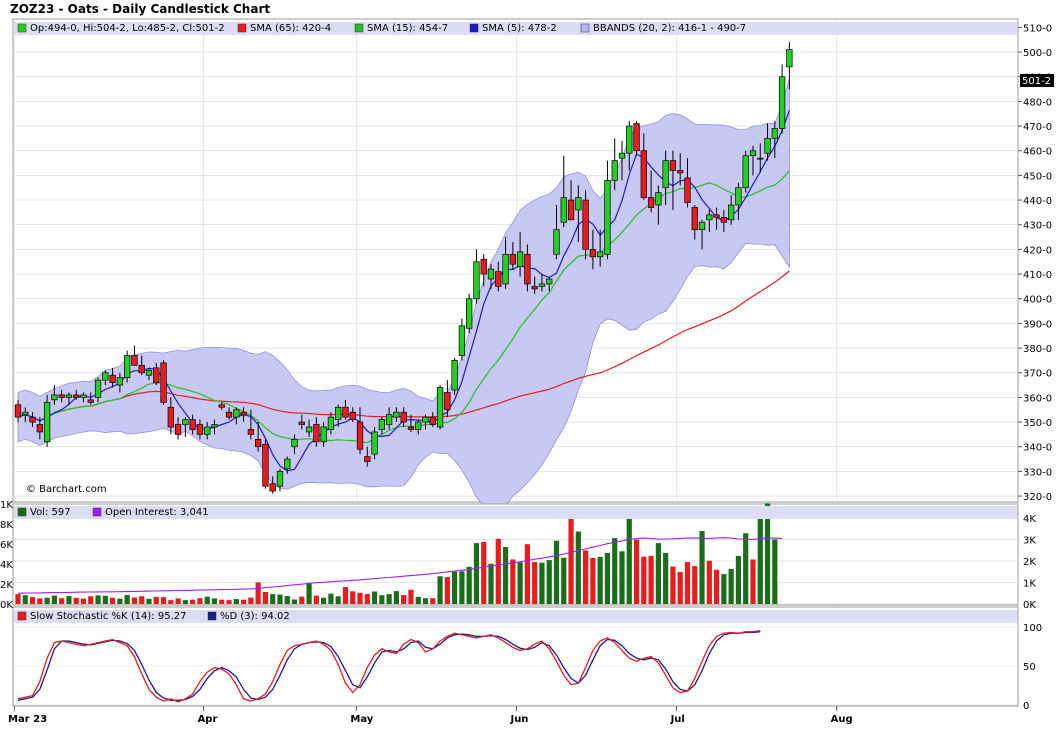 The image size is (1060, 752). I want to click on legend-label: SMA (65): 420-4, so click(290, 28).